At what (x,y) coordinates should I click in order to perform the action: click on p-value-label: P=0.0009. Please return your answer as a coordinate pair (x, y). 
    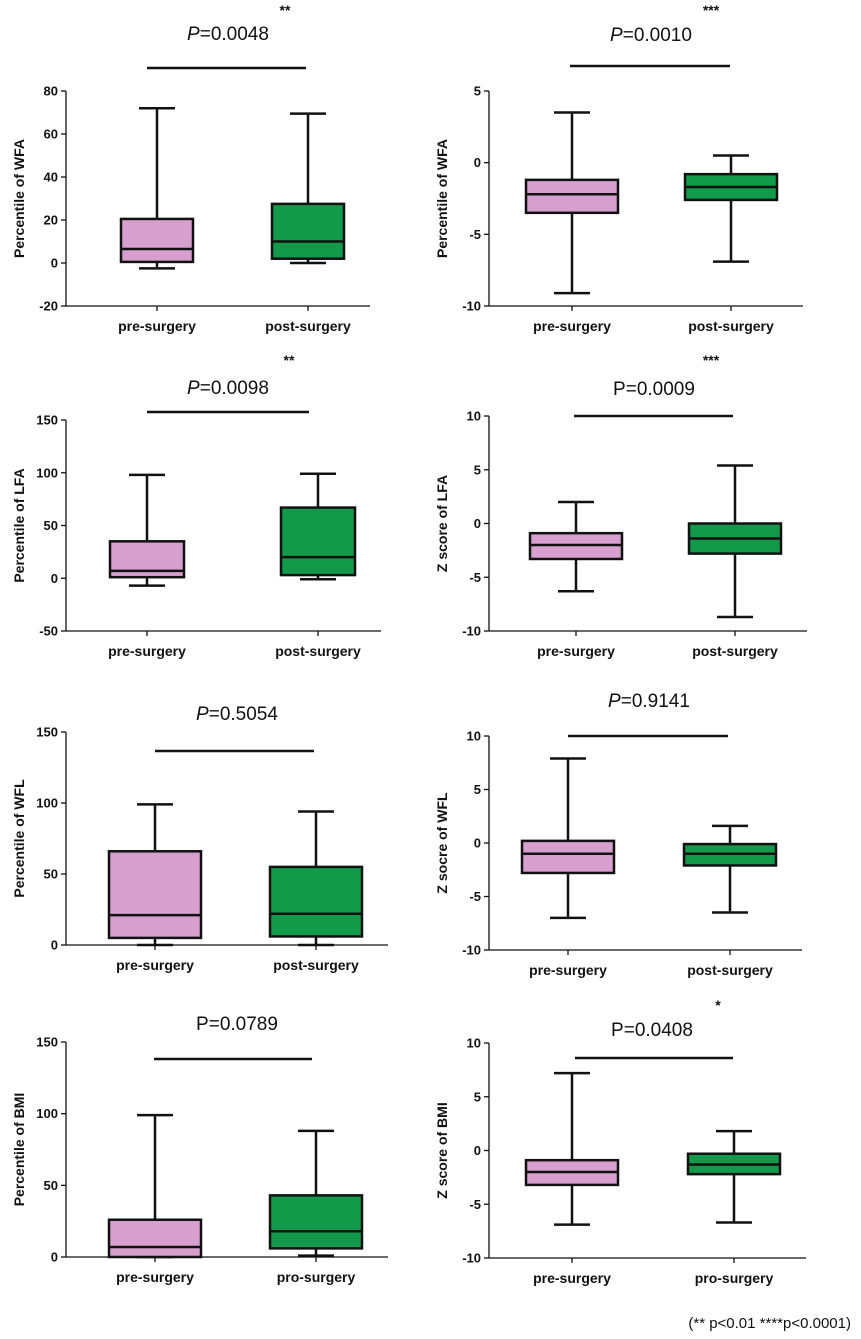
    Looking at the image, I should click on (654, 389).